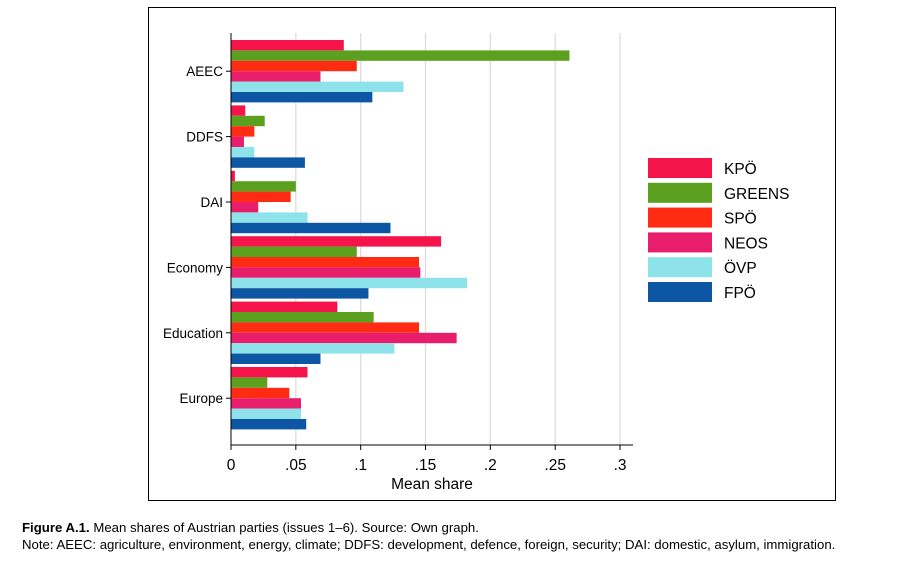 The image size is (918, 588). What do you see at coordinates (555, 465) in the screenshot?
I see `x-tick-label: .25` at bounding box center [555, 465].